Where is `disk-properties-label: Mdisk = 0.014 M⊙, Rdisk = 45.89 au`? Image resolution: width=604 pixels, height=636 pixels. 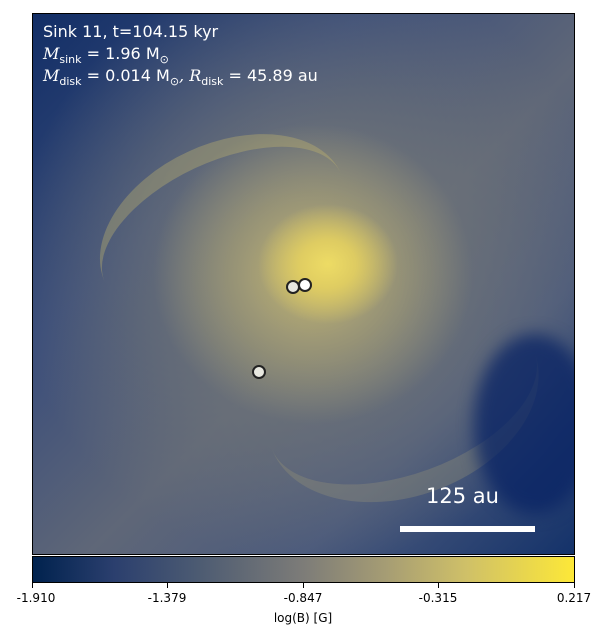
disk-properties-label: Mdisk = 0.014 M⊙, Rdisk = 45.89 au is located at coordinates (180, 77).